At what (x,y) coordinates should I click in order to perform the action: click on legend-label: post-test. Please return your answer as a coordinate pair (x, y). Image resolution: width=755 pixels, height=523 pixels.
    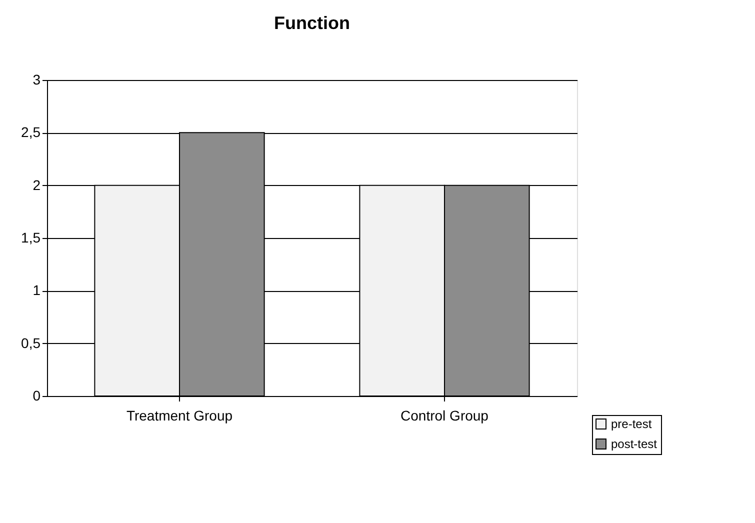
    Looking at the image, I should click on (634, 444).